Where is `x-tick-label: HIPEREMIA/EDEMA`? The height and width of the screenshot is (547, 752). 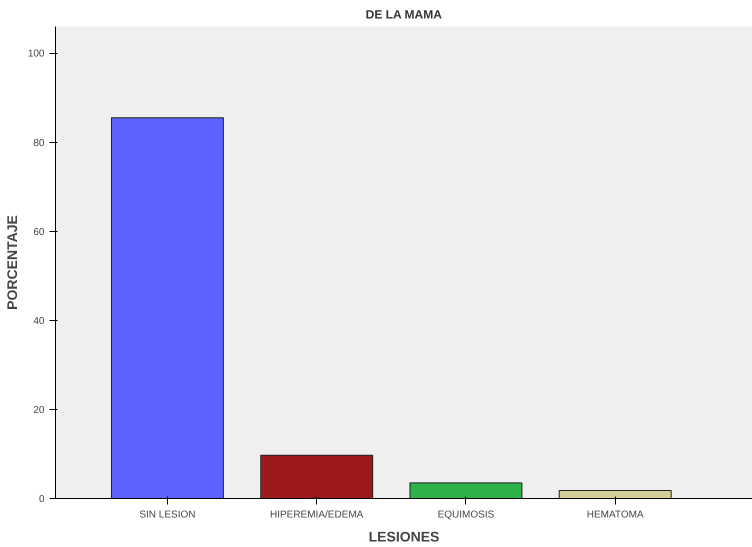 x-tick-label: HIPEREMIA/EDEMA is located at coordinates (317, 515).